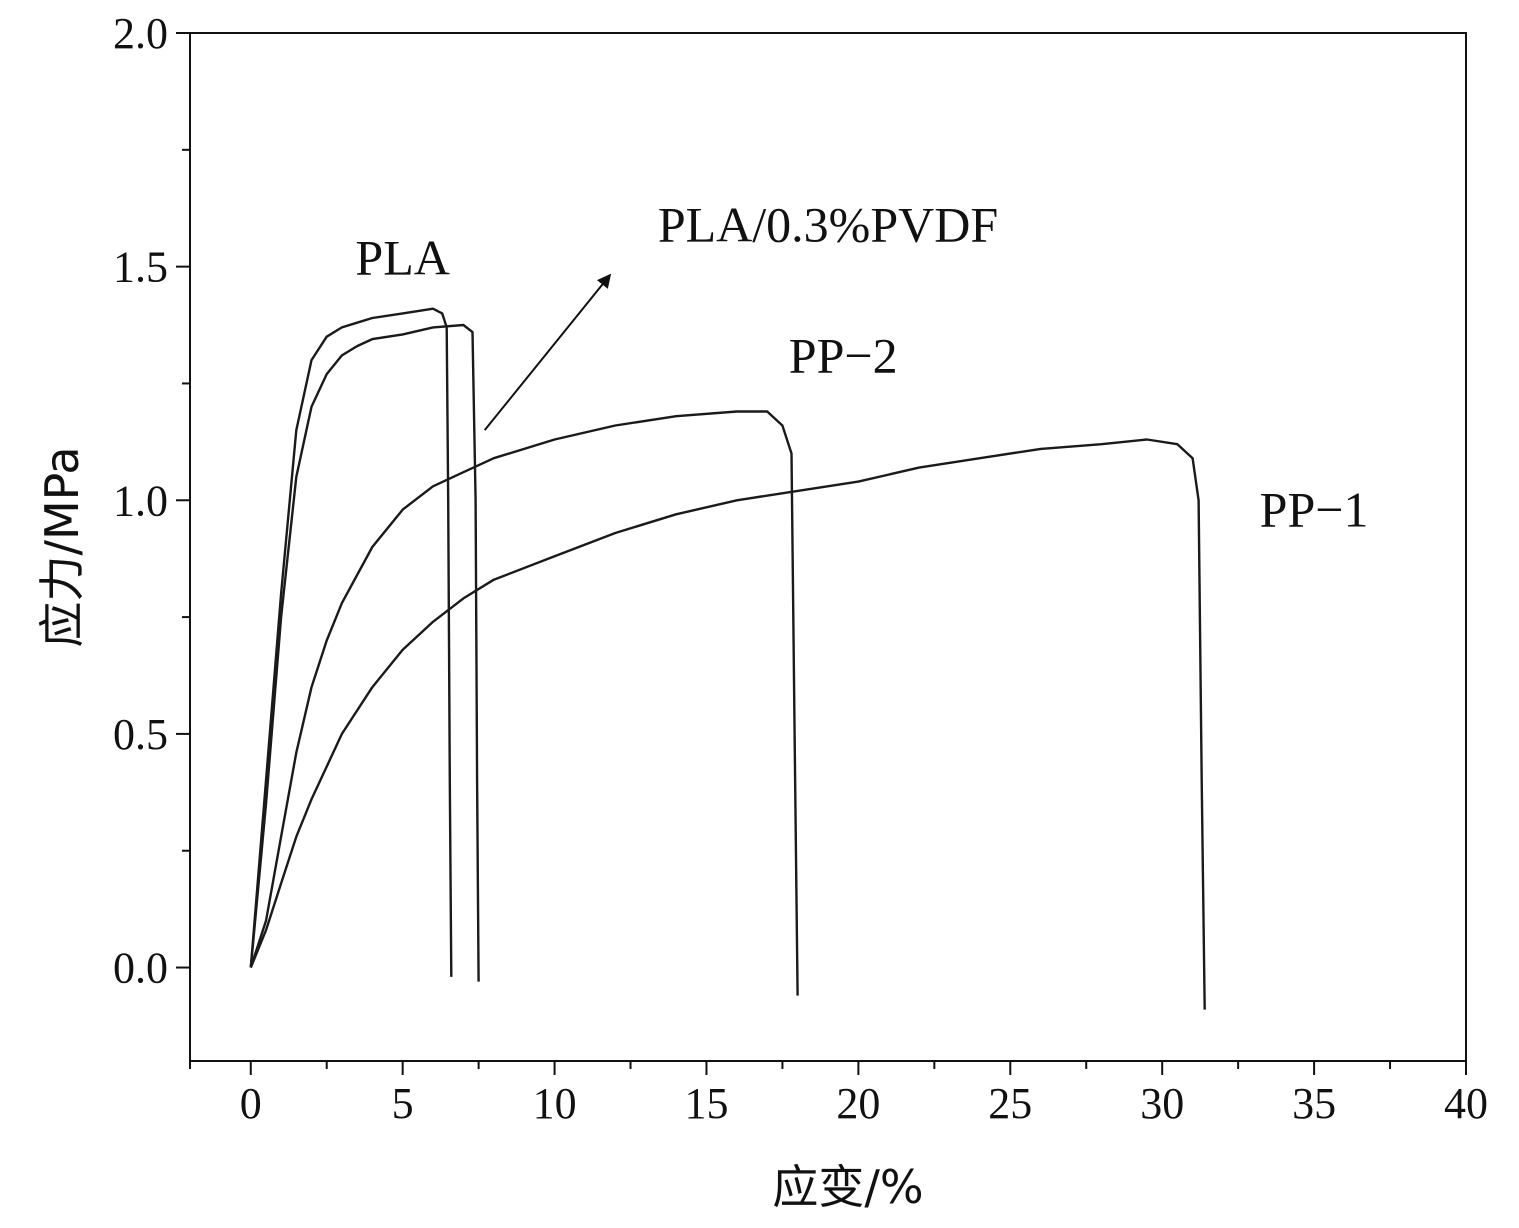 This screenshot has height=1228, width=1519. What do you see at coordinates (140, 500) in the screenshot?
I see `y-tick-label: 1.0` at bounding box center [140, 500].